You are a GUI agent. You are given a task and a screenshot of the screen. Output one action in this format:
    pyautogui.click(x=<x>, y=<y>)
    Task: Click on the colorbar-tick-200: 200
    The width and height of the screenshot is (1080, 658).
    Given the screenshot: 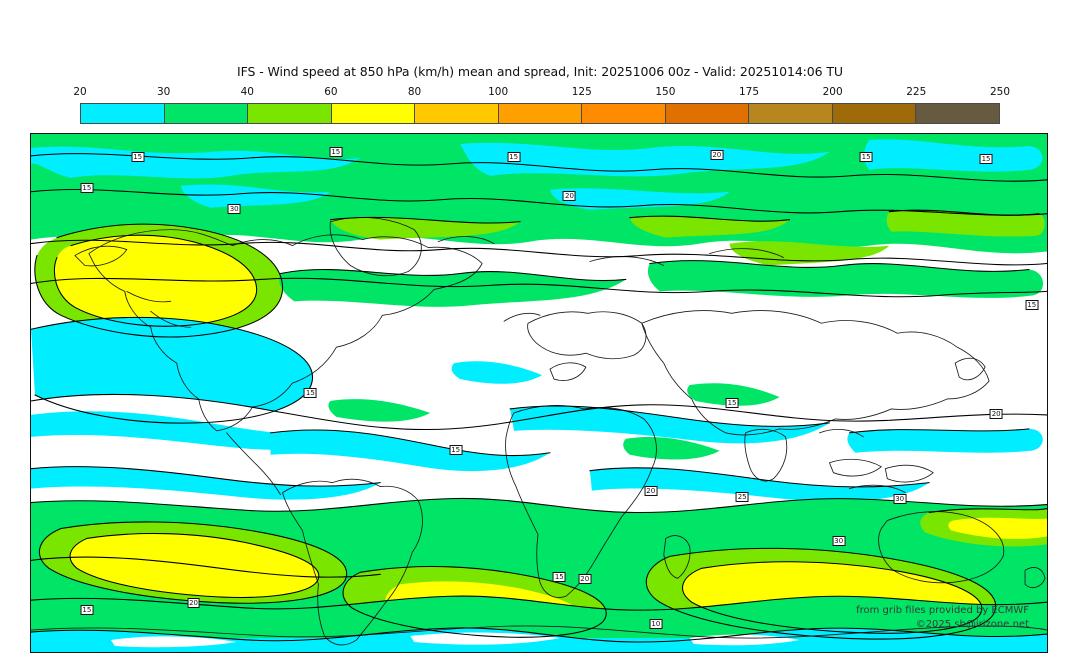 What is the action you would take?
    pyautogui.click(x=832, y=92)
    